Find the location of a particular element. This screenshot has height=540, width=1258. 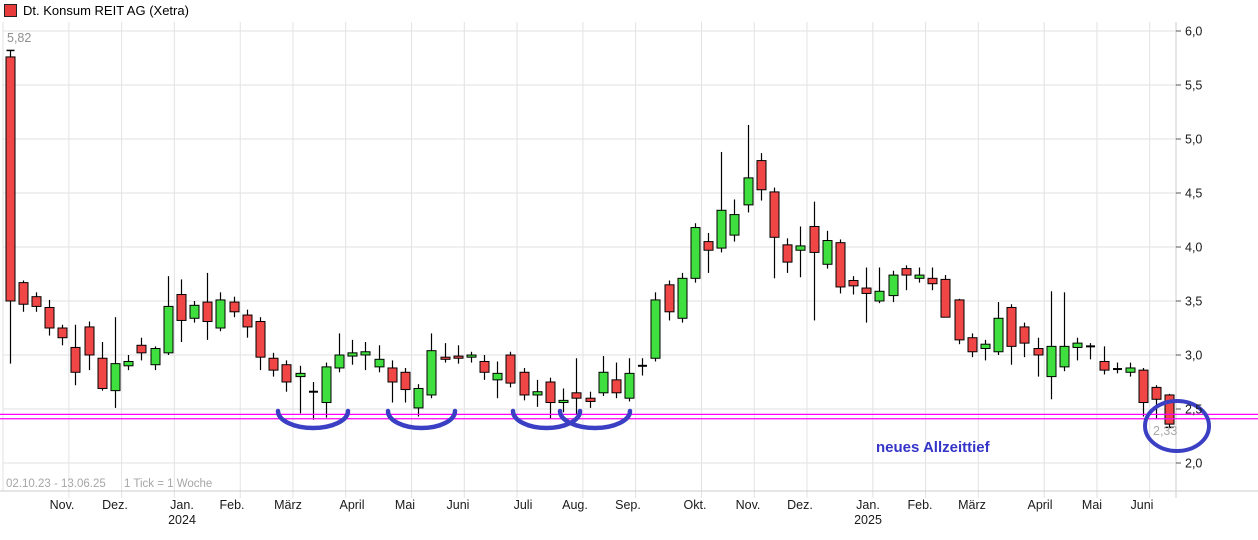

svg-text: 4,0 is located at coordinates (1193, 248).